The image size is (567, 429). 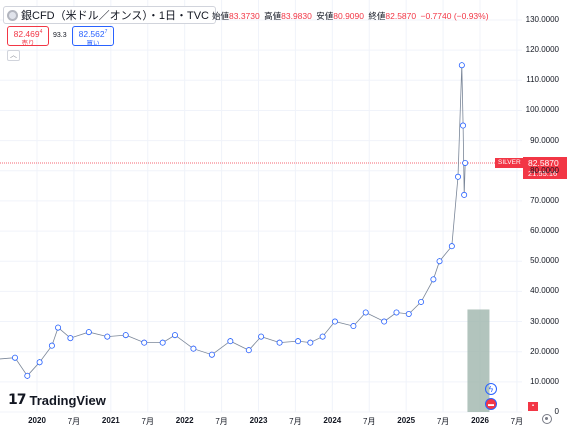 What do you see at coordinates (110, 420) in the screenshot?
I see `time-tick-label: 2021` at bounding box center [110, 420].